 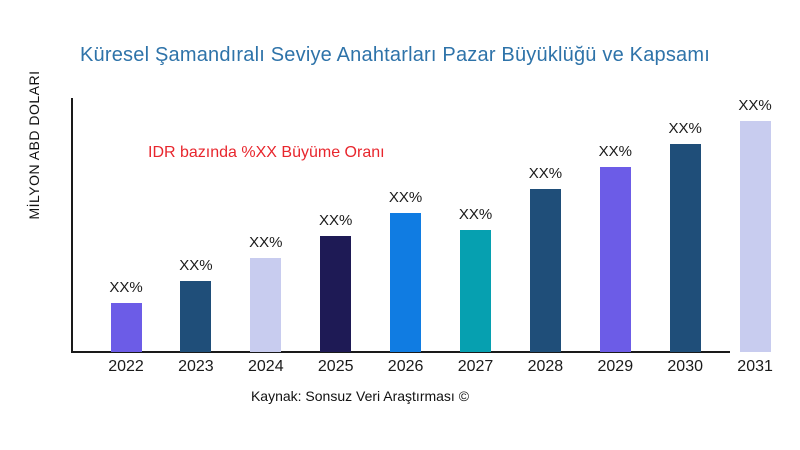 What do you see at coordinates (475, 366) in the screenshot?
I see `x-tick-label-2027: 2027` at bounding box center [475, 366].